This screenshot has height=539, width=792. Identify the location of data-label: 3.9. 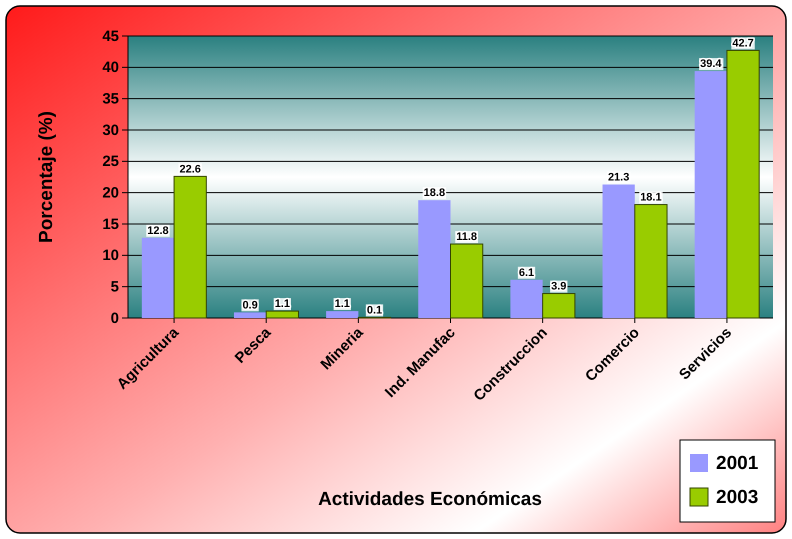
(558, 286).